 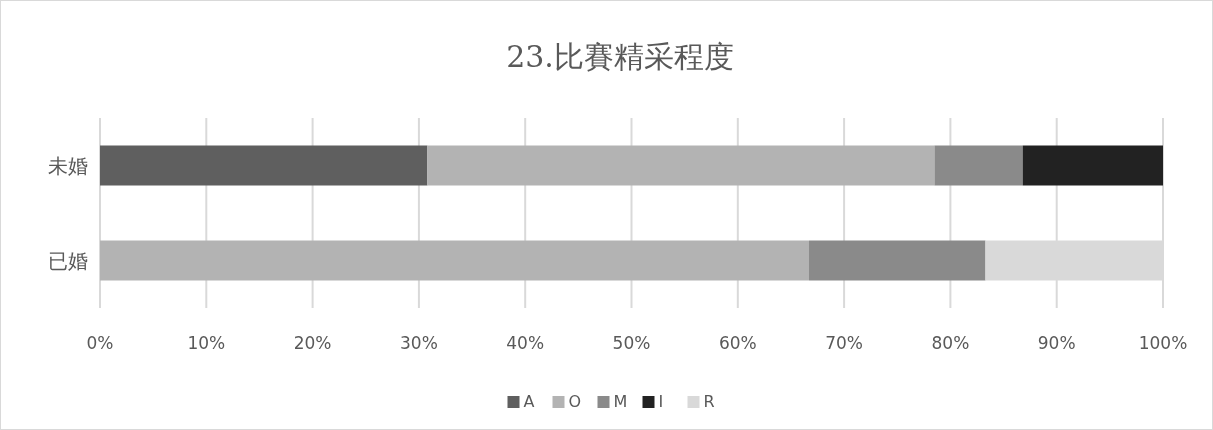 What do you see at coordinates (100, 343) in the screenshot?
I see `x-tick-label: 0%` at bounding box center [100, 343].